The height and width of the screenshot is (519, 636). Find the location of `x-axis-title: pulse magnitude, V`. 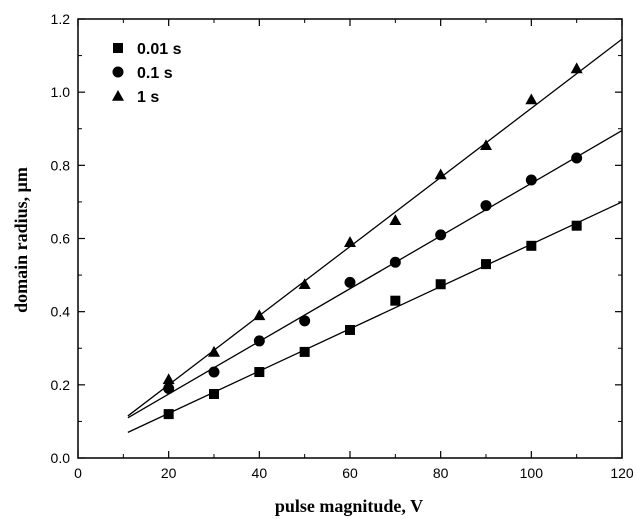

x-axis-title: pulse magnitude, V is located at coordinates (349, 506).